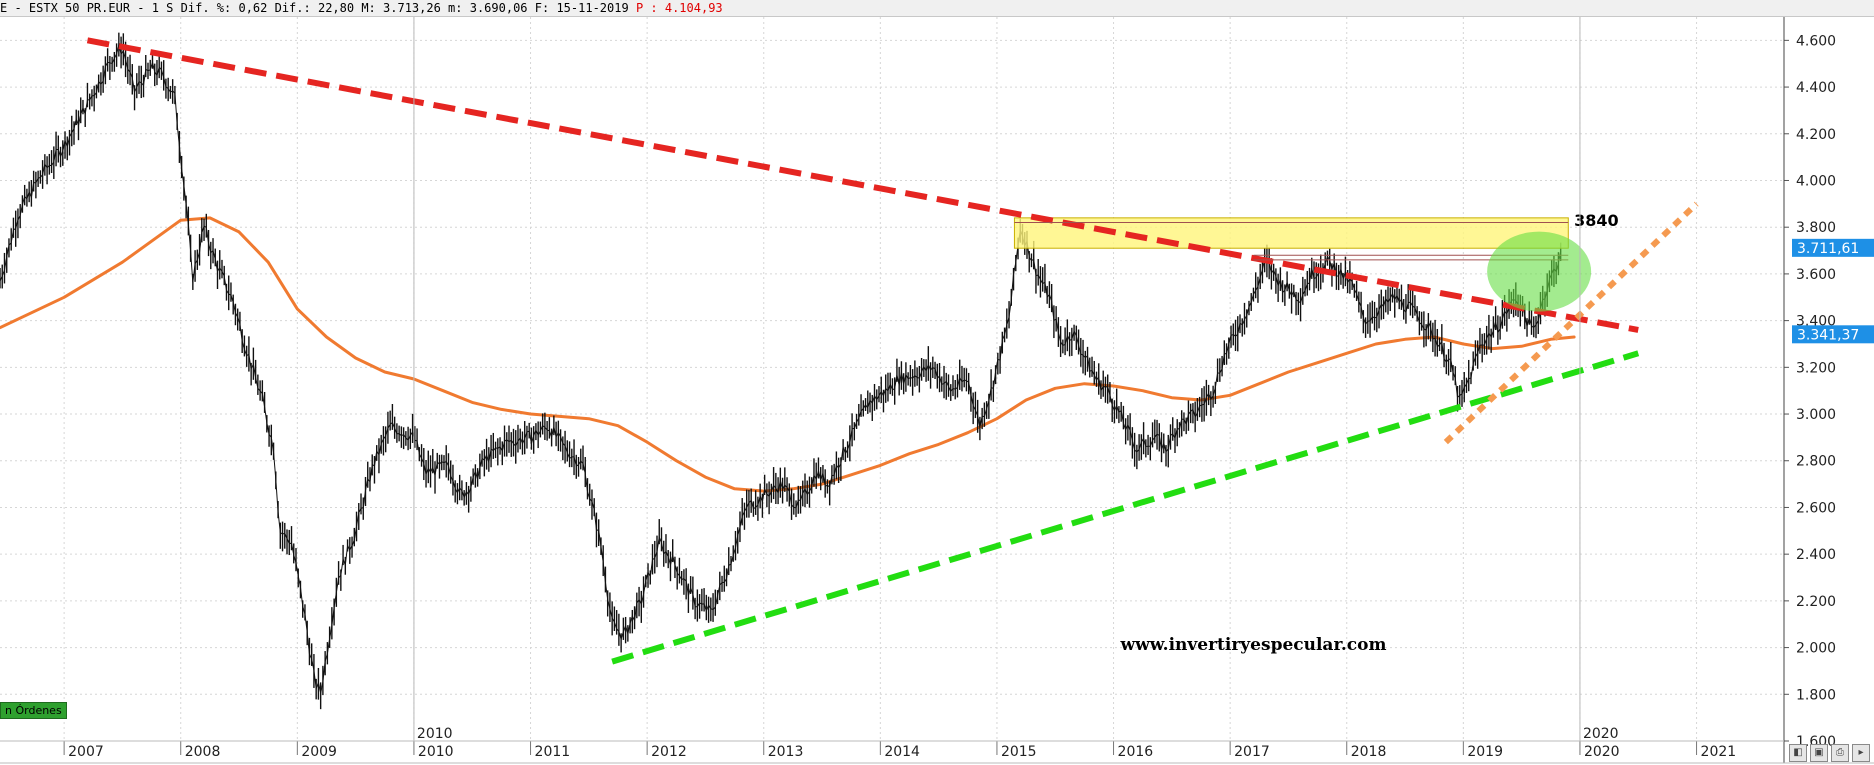 This screenshot has height=765, width=1874. Describe the element at coordinates (1816, 462) in the screenshot. I see `y-tick-label: 2.800` at that location.